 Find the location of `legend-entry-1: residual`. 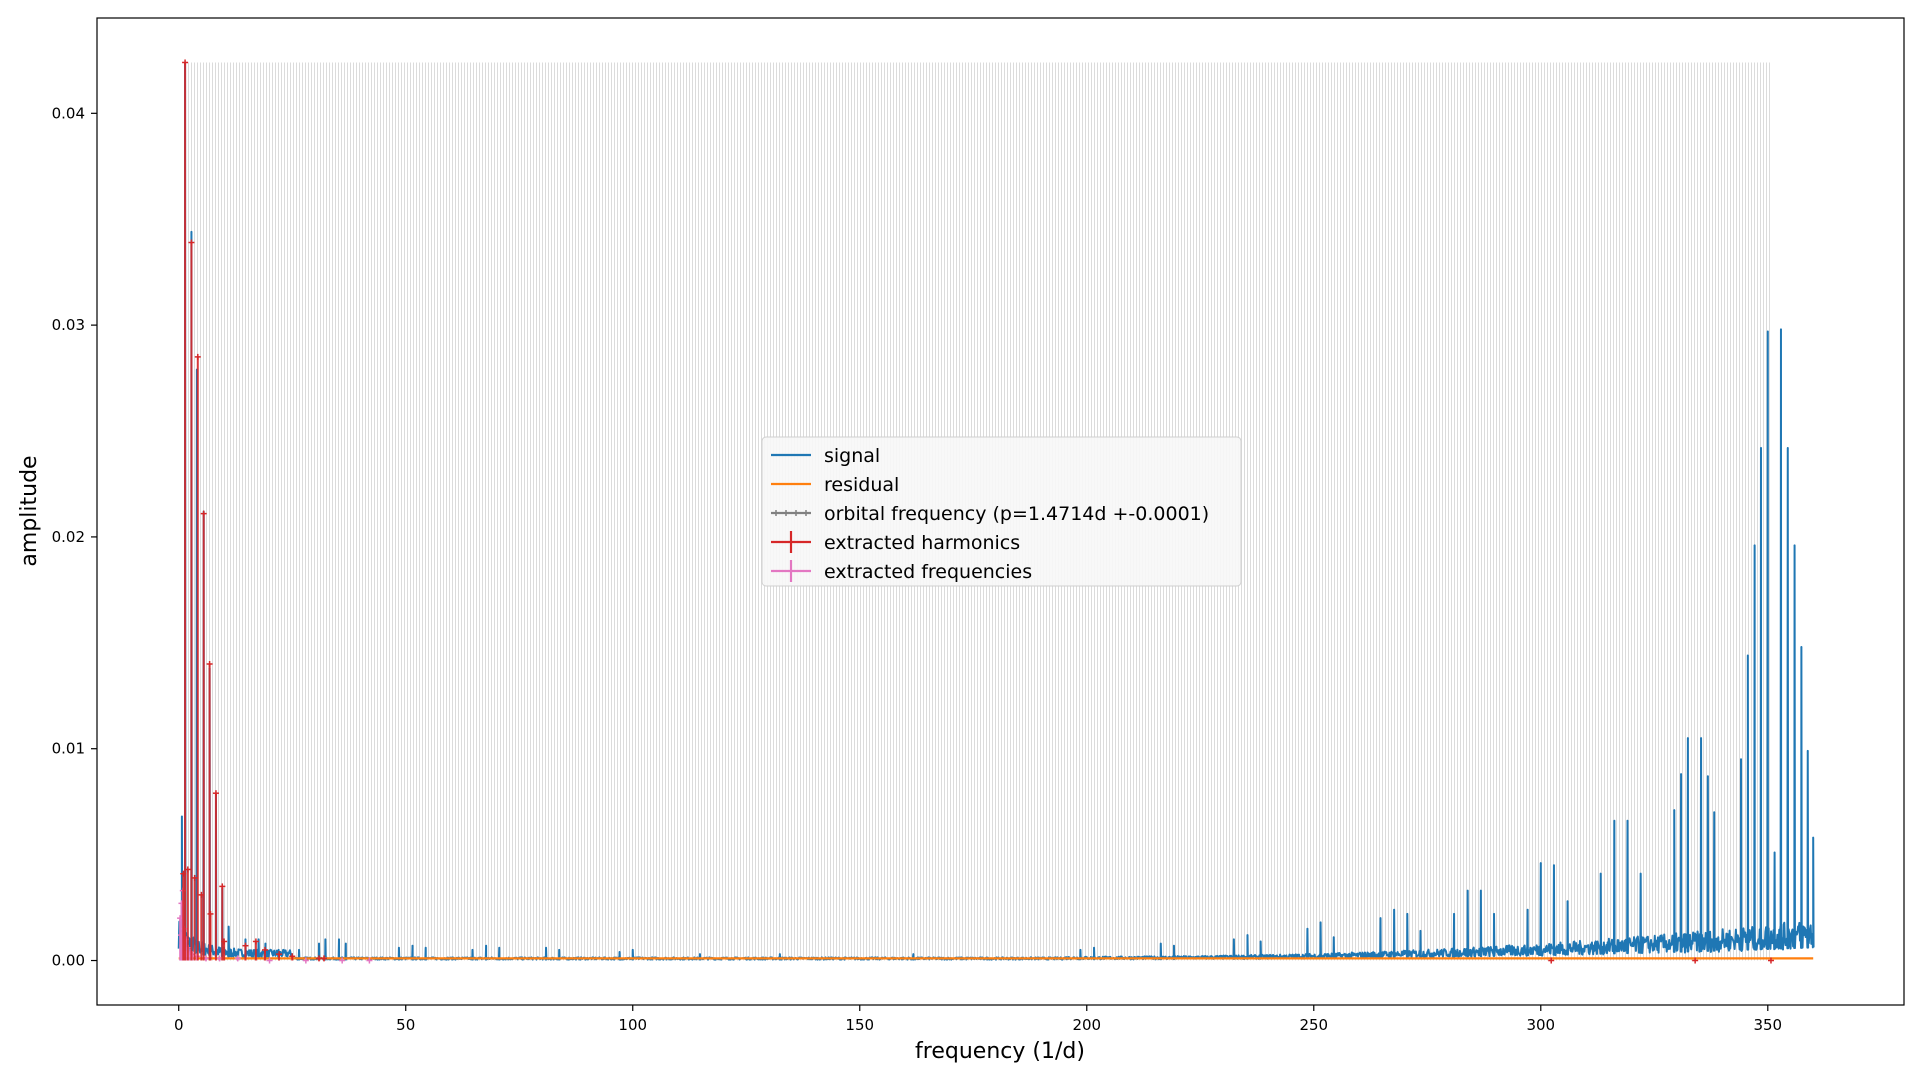

legend-entry-1: residual is located at coordinates (835, 485).